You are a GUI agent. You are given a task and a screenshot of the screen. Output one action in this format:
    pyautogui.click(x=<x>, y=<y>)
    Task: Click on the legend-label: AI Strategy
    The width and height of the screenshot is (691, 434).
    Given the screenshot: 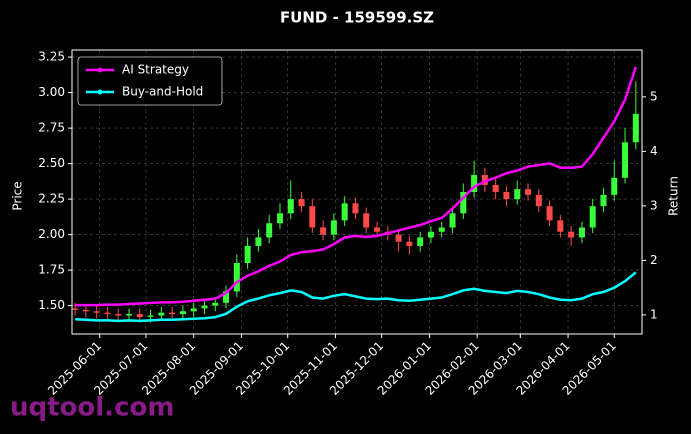 What is the action you would take?
    pyautogui.click(x=155, y=70)
    